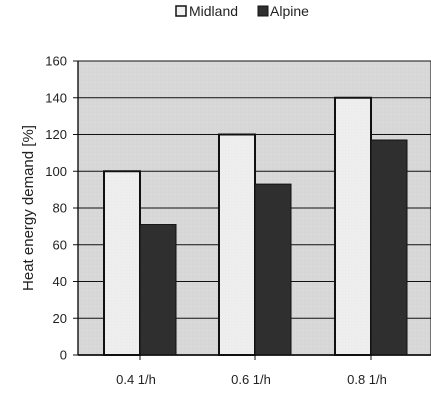  What do you see at coordinates (181, 11) in the screenshot?
I see `legend-midland-swatch` at bounding box center [181, 11].